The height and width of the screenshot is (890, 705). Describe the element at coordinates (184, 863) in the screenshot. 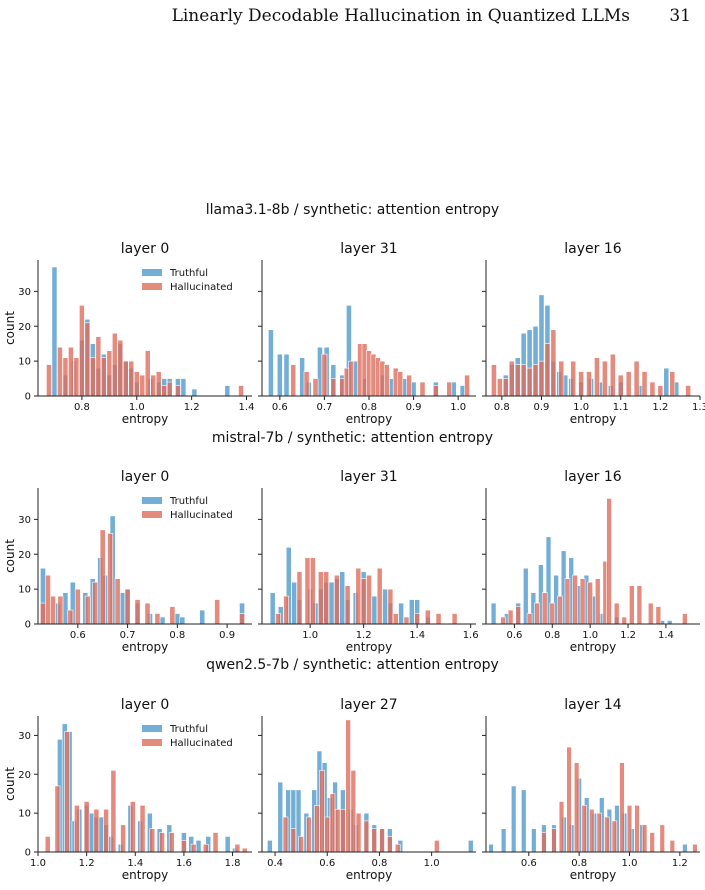

I see `x-tick-label: 1.6` at that location.